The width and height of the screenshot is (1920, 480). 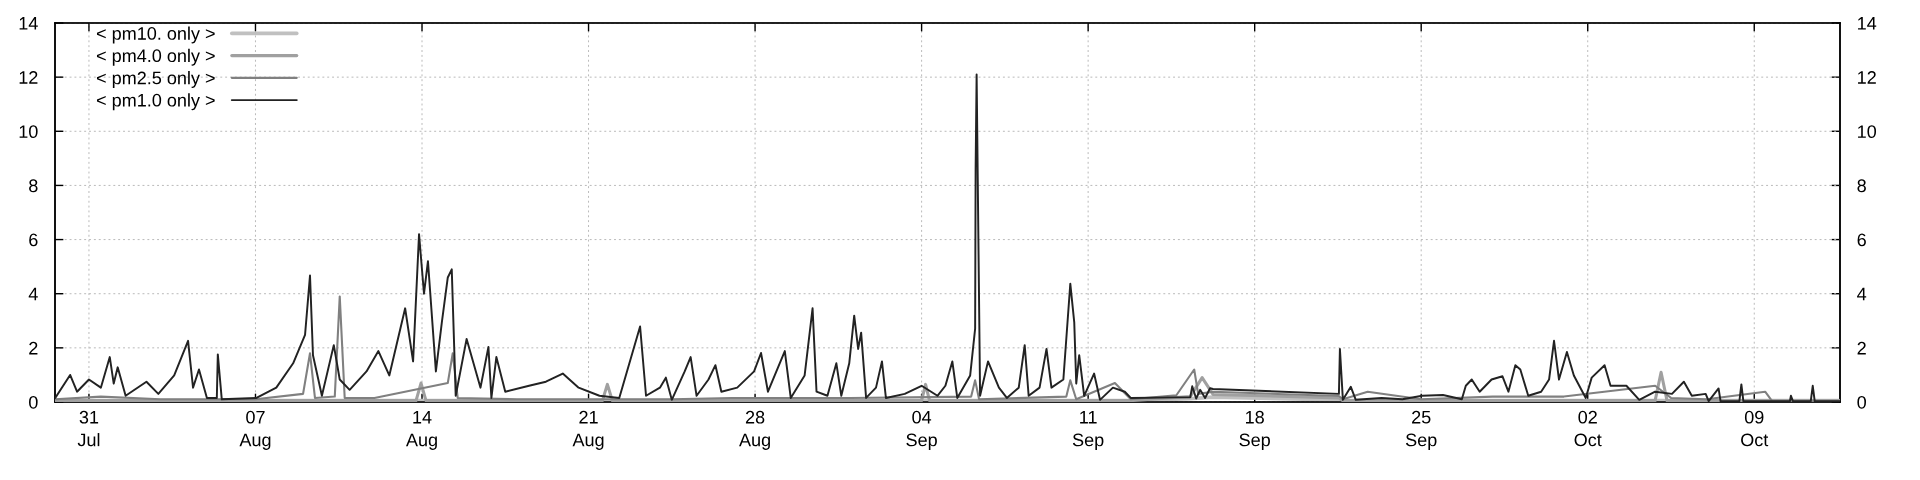 I want to click on x-tick-label: 14 Aug, so click(x=421, y=430).